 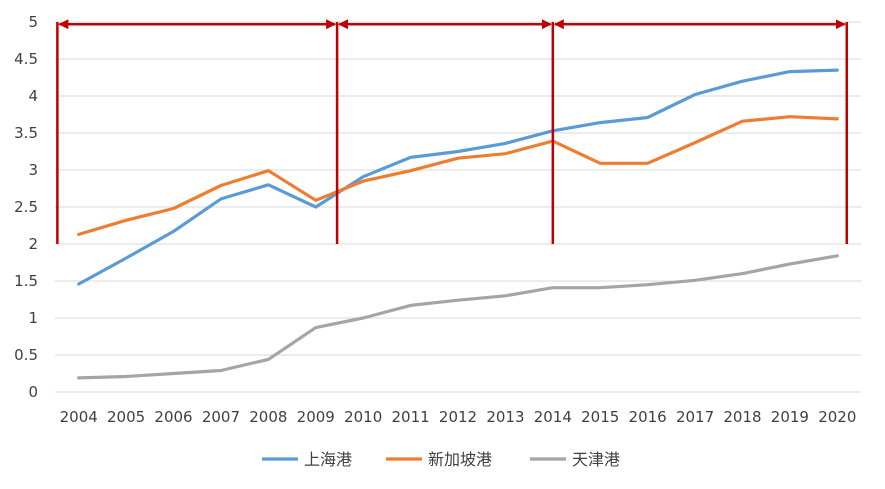 I want to click on x-tick-label: 2004, so click(x=79, y=417).